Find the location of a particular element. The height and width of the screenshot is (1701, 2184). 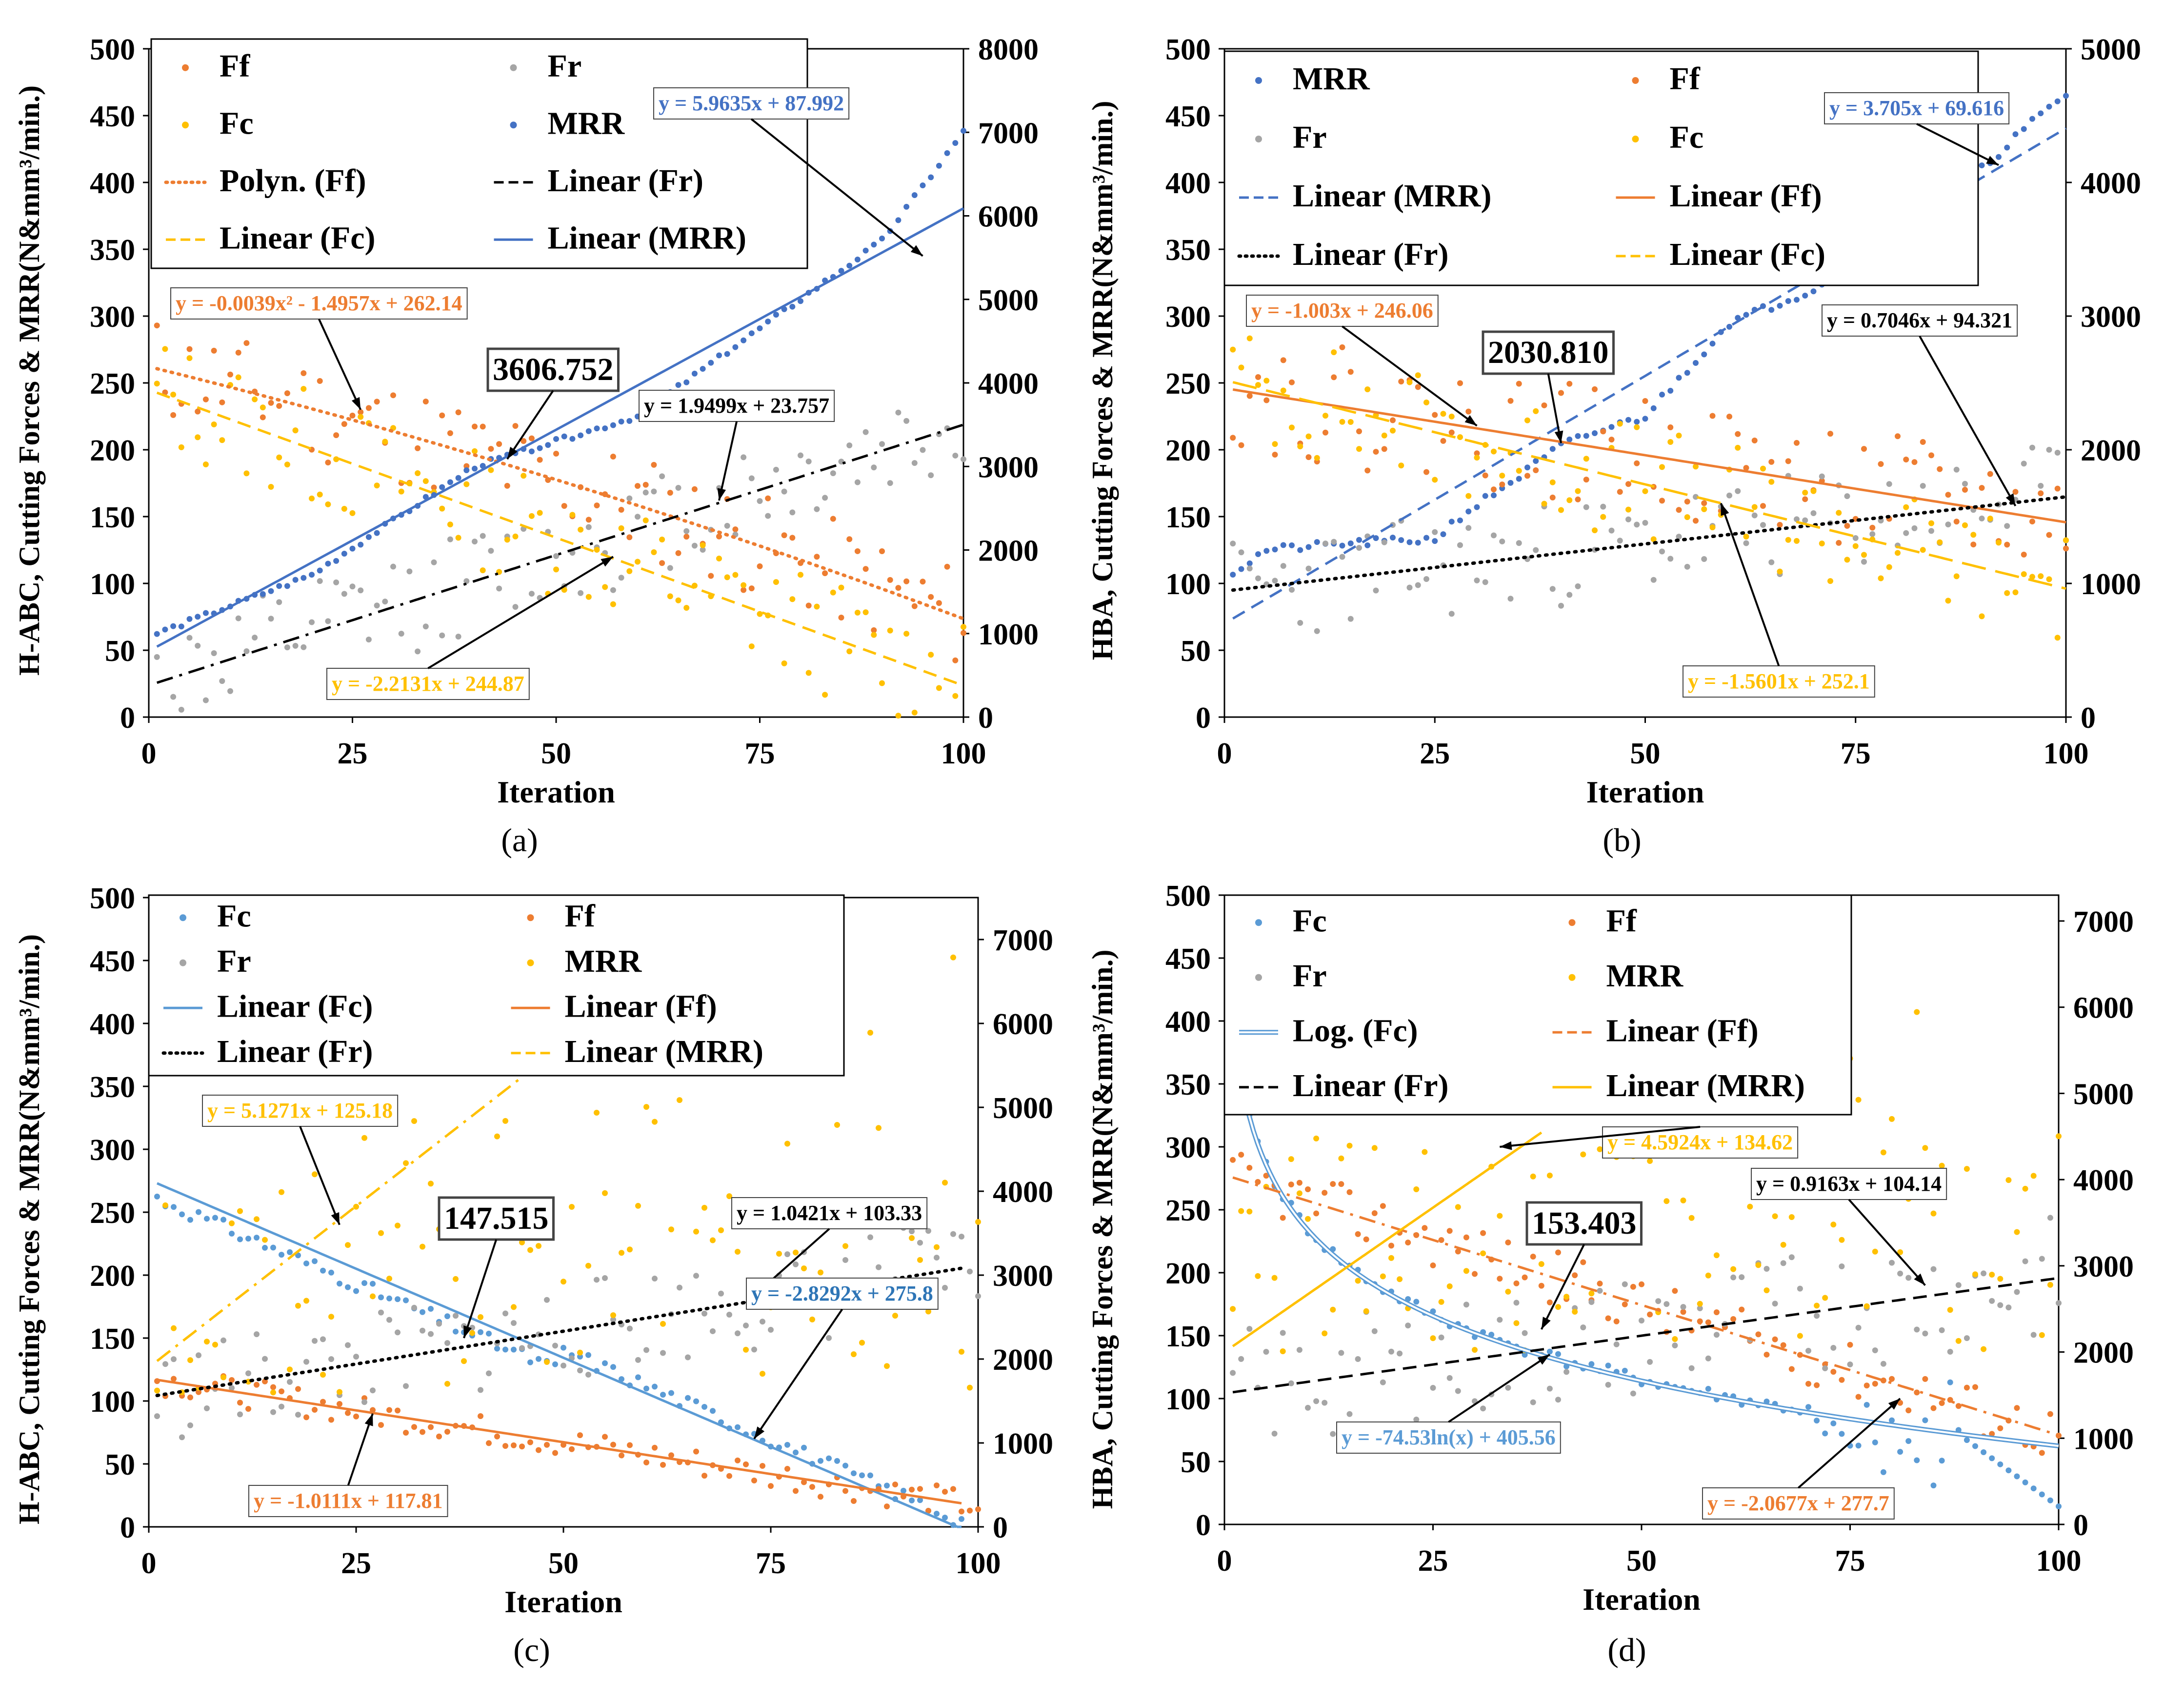

annotation-arrowhead is located at coordinates (335, 1219).